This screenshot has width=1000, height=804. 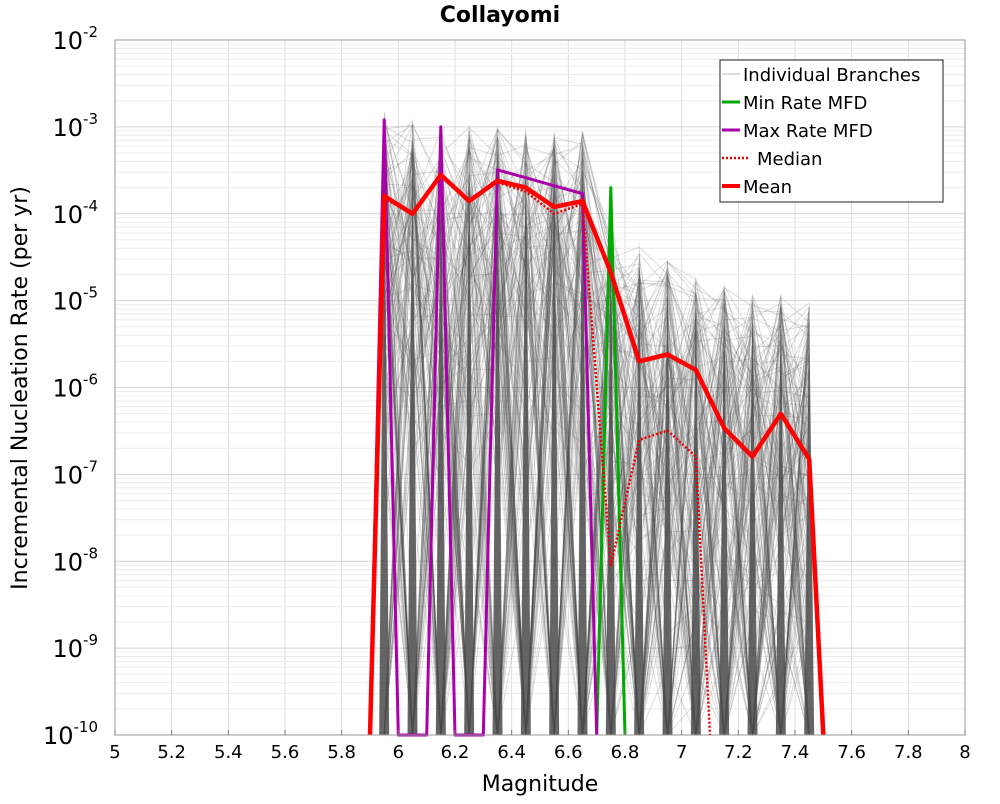 What do you see at coordinates (789, 159) in the screenshot?
I see `legend-label: Median` at bounding box center [789, 159].